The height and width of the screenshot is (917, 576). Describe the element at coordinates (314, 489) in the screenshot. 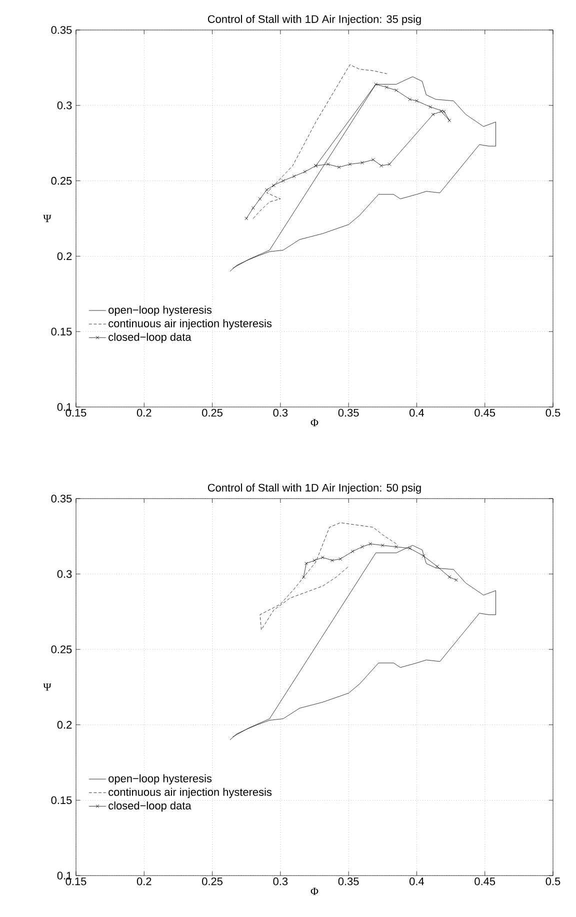

I see `chart-title: Control of Stall with 1D Air Injection: 50 psig` at that location.